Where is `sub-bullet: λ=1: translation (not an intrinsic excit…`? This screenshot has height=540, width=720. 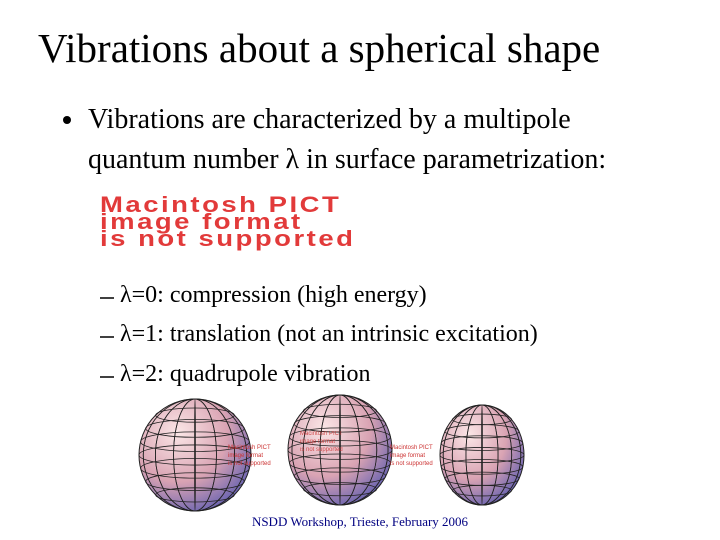 sub-bullet: λ=1: translation (not an intrinsic excit… is located at coordinates (329, 334).